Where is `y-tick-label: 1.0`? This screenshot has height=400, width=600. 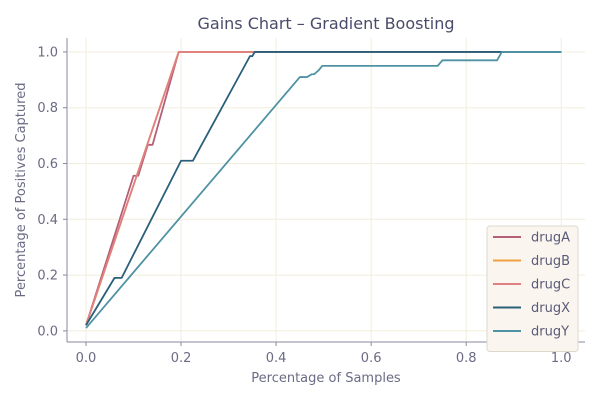
y-tick-label: 1.0 is located at coordinates (47, 52).